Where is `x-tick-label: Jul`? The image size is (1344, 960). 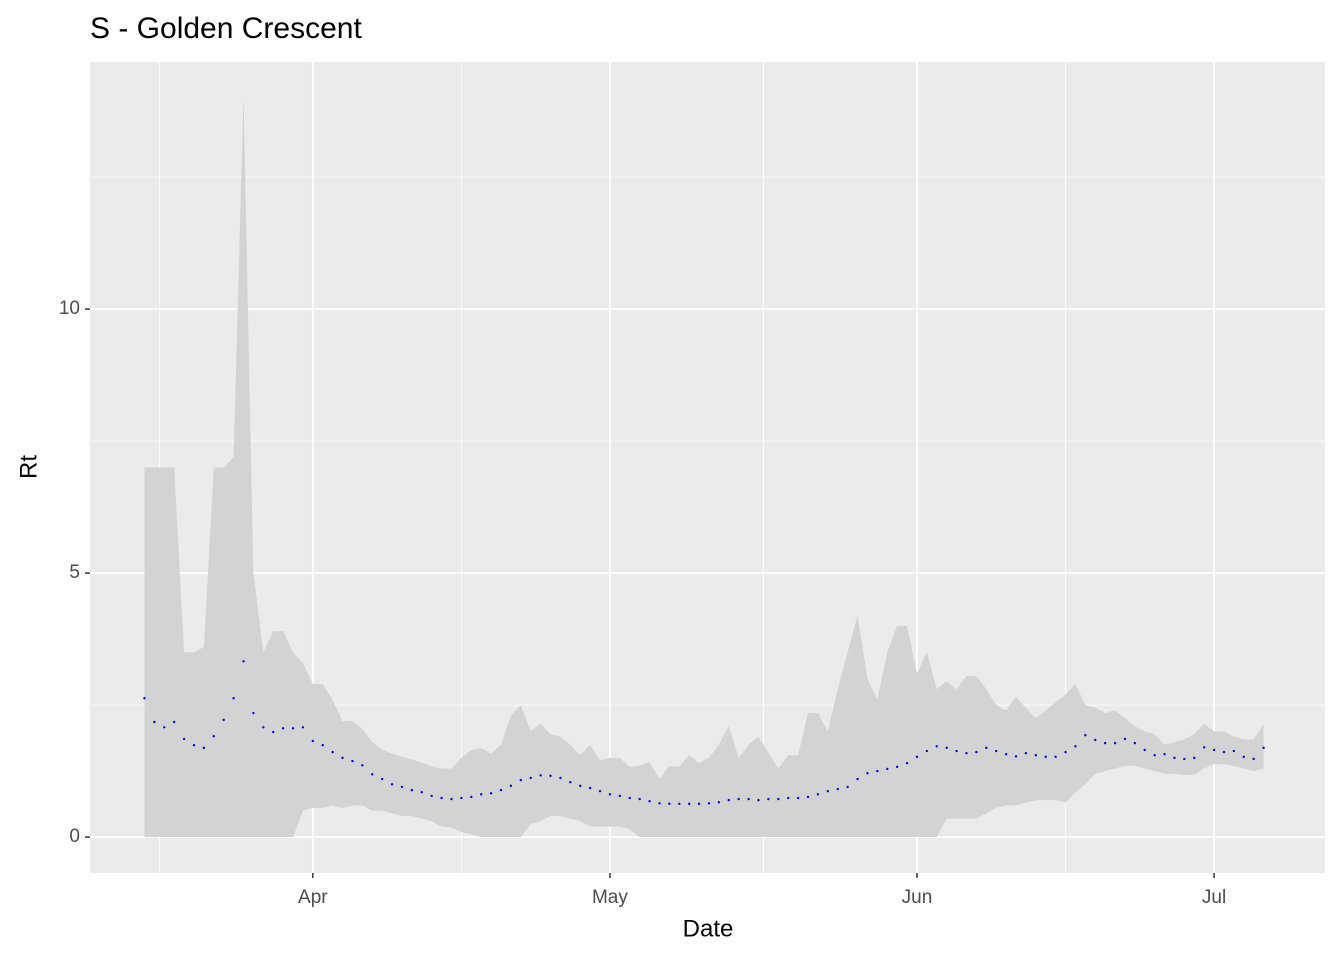
x-tick-label: Jul is located at coordinates (1214, 897).